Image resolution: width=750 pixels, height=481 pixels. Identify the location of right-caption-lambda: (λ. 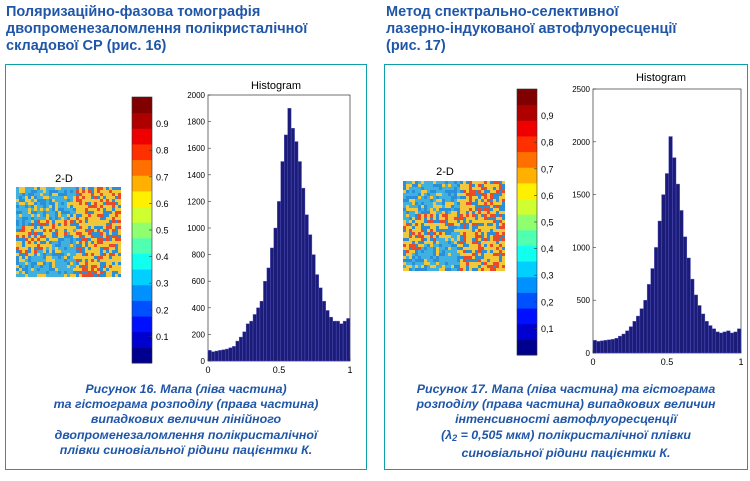
(447, 434).